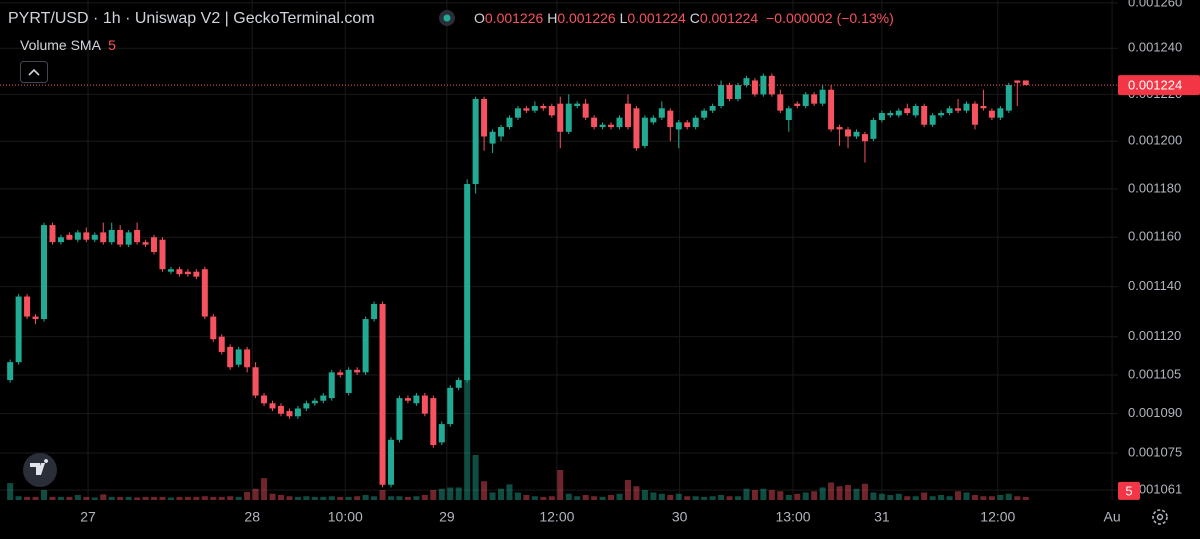 This screenshot has width=1200, height=539. Describe the element at coordinates (792, 517) in the screenshot. I see `x-tick-label: 13:00` at that location.